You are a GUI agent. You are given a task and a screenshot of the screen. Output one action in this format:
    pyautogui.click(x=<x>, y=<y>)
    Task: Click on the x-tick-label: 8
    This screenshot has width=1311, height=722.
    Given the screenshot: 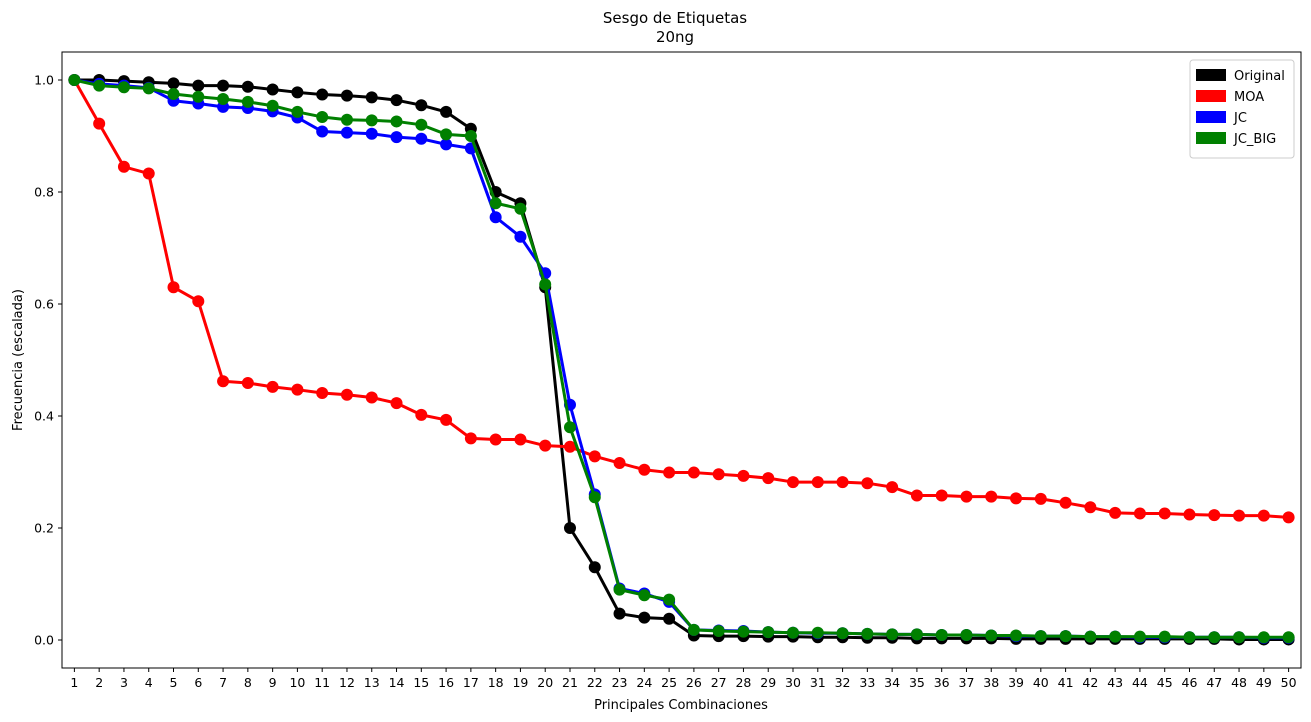 What is the action you would take?
    pyautogui.click(x=248, y=682)
    